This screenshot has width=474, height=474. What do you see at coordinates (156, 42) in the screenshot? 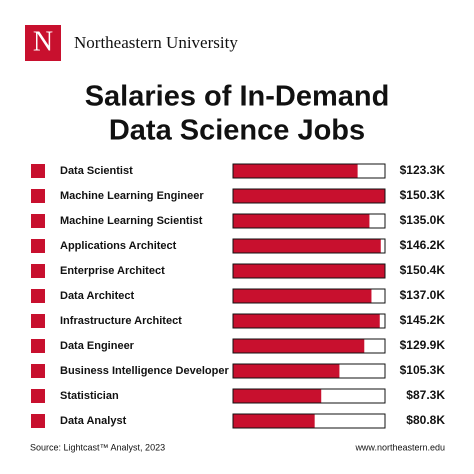
I see `brand-name: Northeastern University` at bounding box center [156, 42].